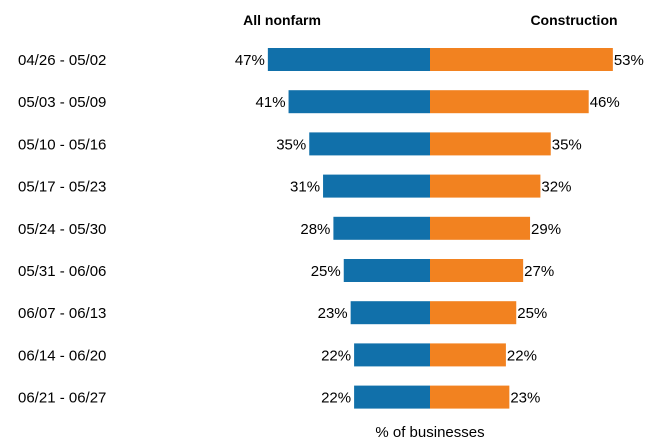  What do you see at coordinates (315, 229) in the screenshot?
I see `data-label-left: 28%` at bounding box center [315, 229].